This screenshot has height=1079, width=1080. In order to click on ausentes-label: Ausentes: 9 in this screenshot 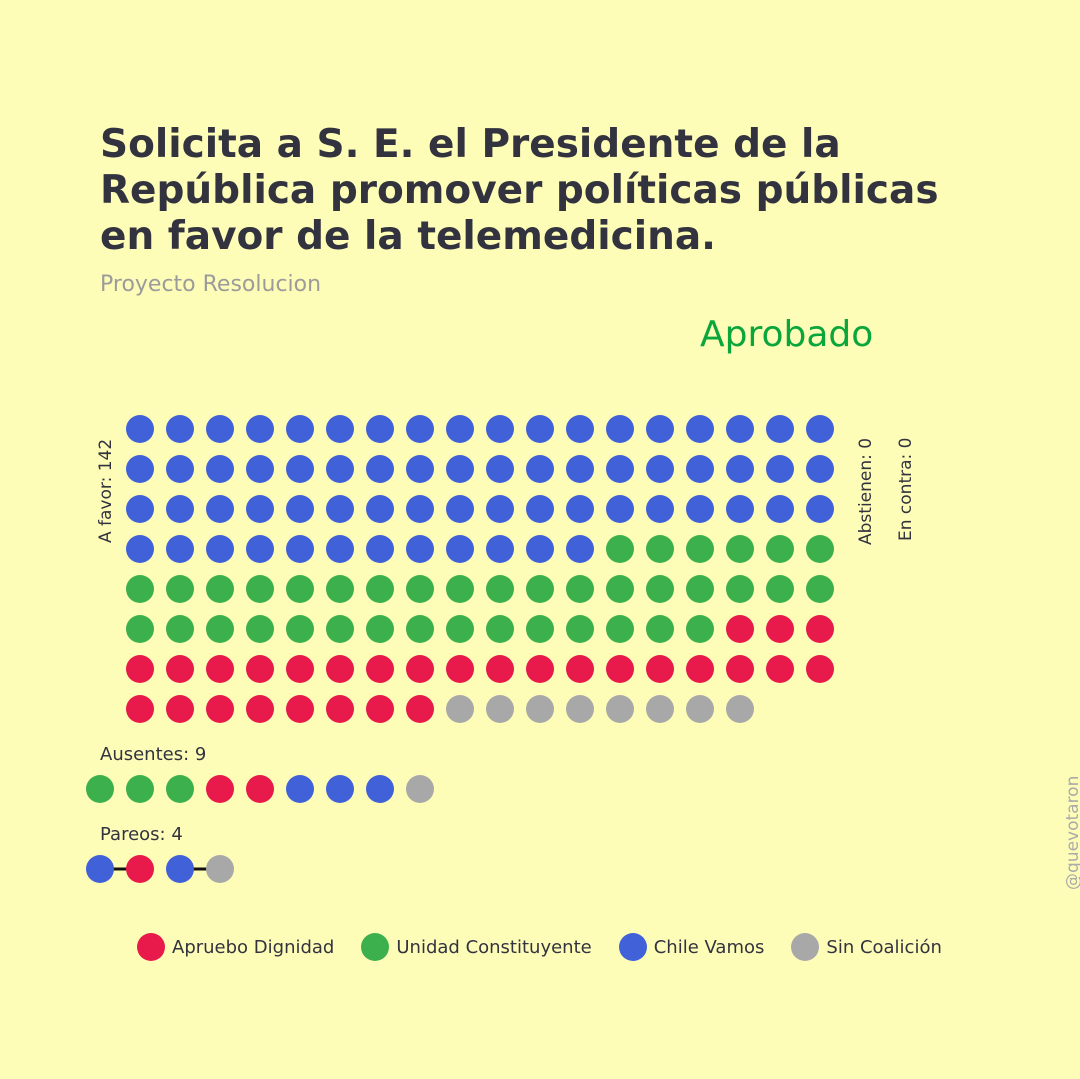, I will do `click(153, 754)`.